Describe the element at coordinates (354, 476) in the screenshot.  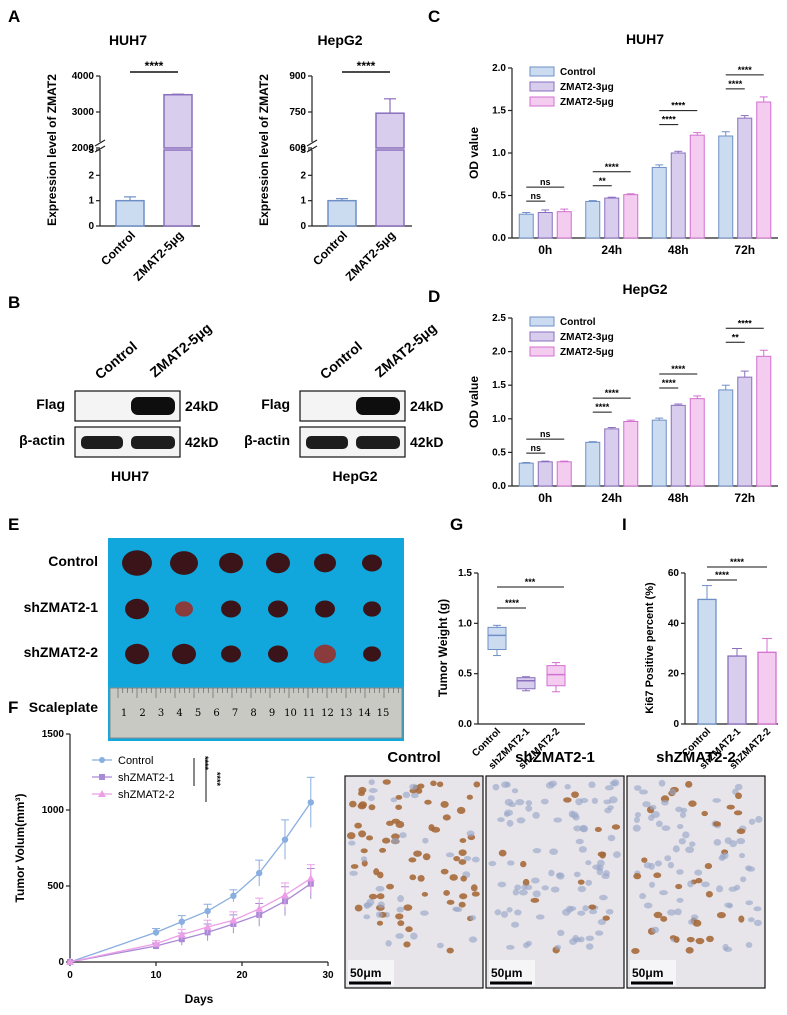
I see `blot-cell-line-label: HepG2` at that location.